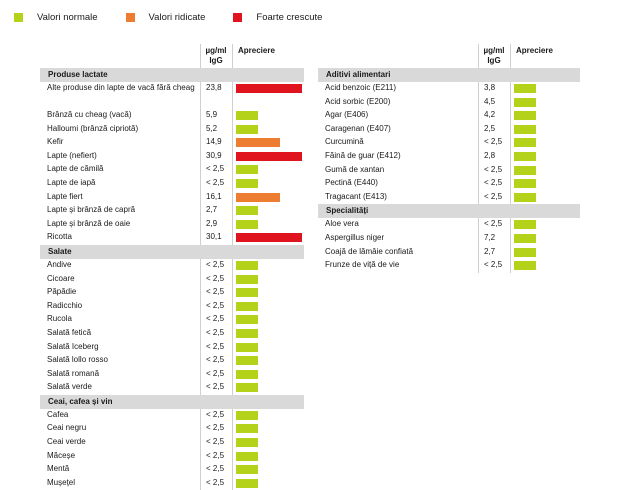  Describe the element at coordinates (172, 143) in the screenshot. I see `result-row: Kefir 14,9` at that location.